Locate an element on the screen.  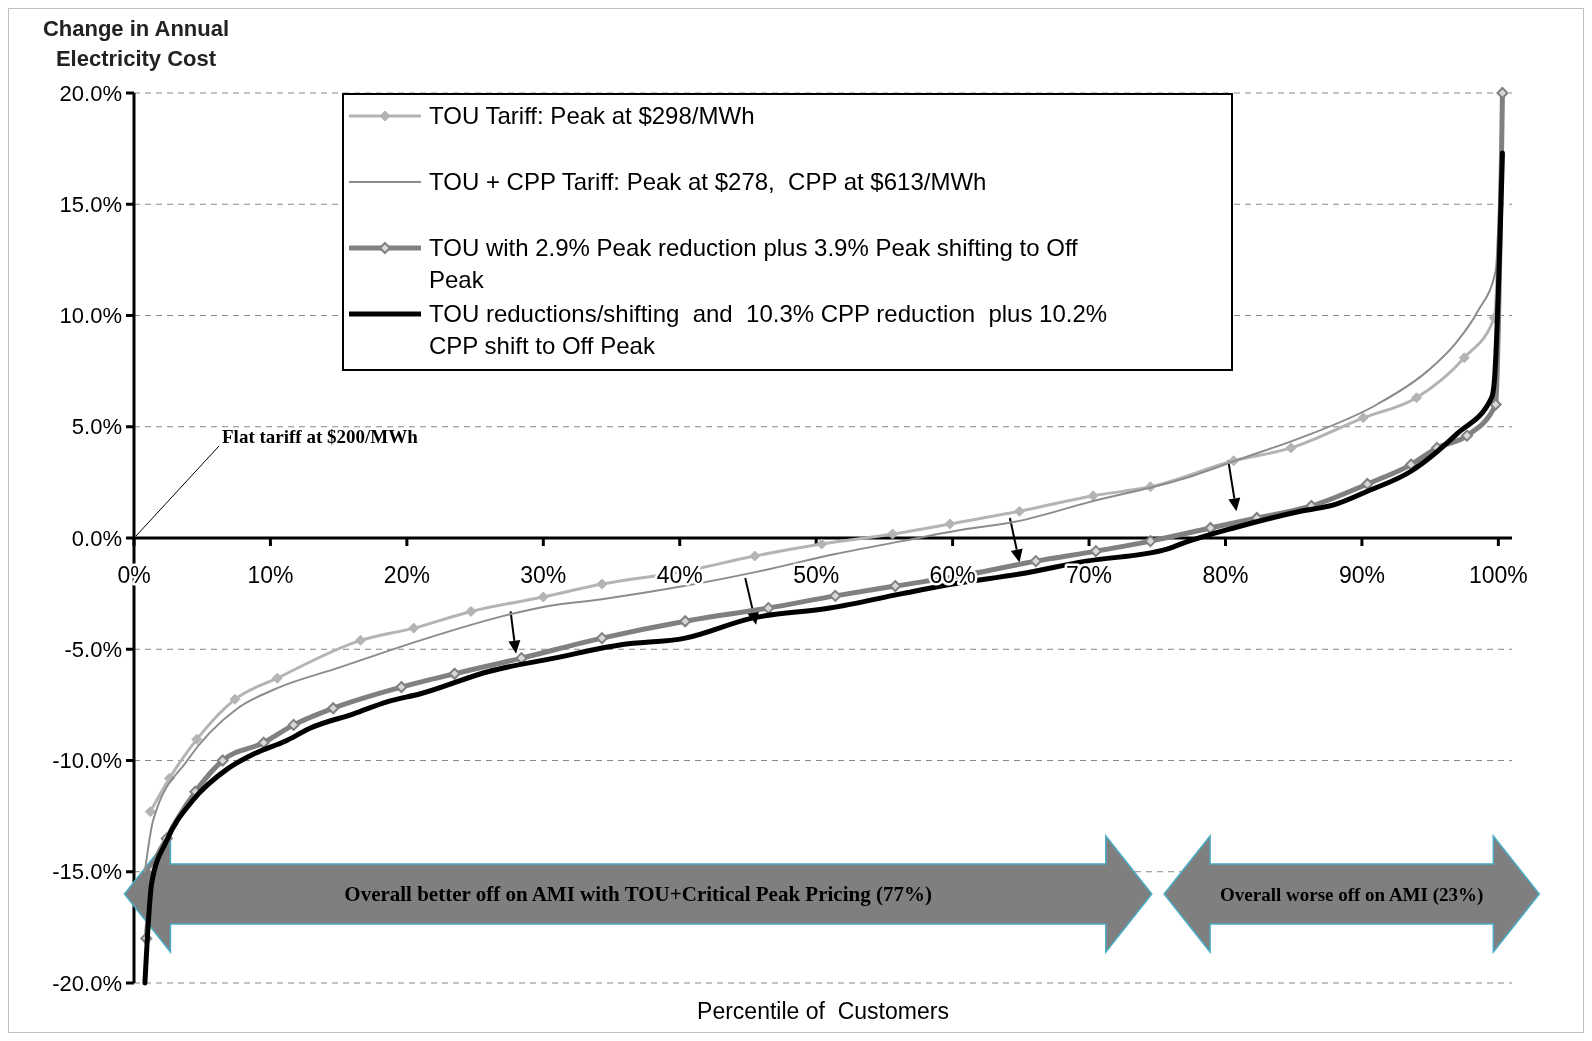
y-tick-label: -15.0% is located at coordinates (87, 872).